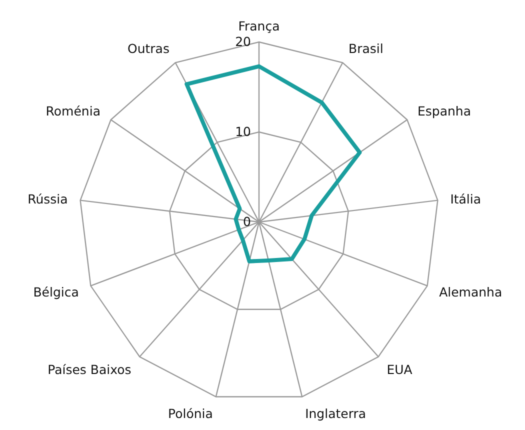 The height and width of the screenshot is (430, 525). Describe the element at coordinates (190, 413) in the screenshot. I see `spoke-label: Polónia` at that location.